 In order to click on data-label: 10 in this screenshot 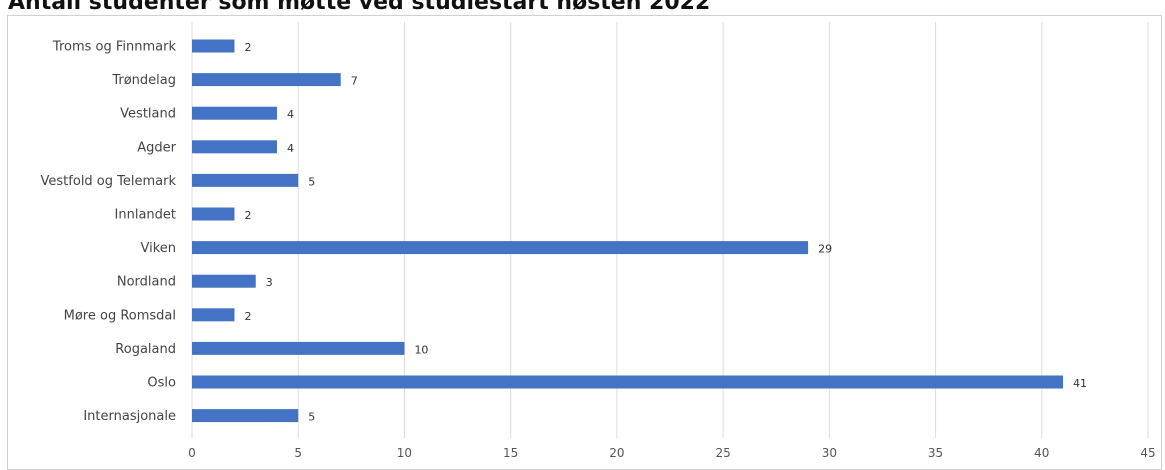, I will do `click(421, 349)`.